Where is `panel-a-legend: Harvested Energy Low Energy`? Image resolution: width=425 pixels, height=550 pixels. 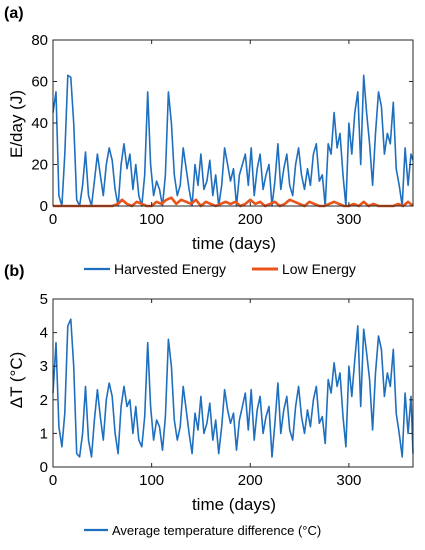
panel-a-legend: Harvested Energy Low Energy is located at coordinates (220, 269).